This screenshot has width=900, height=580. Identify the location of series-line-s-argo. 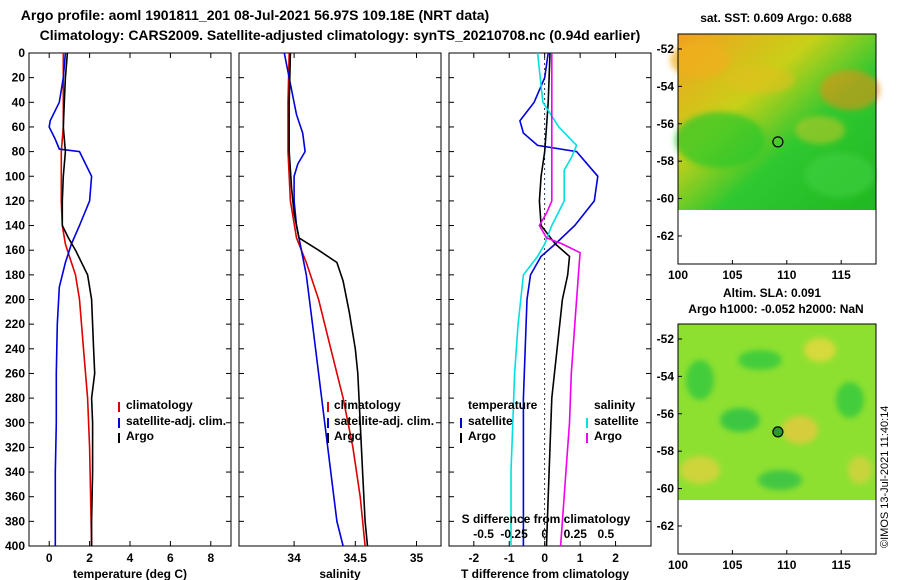
(559, 300).